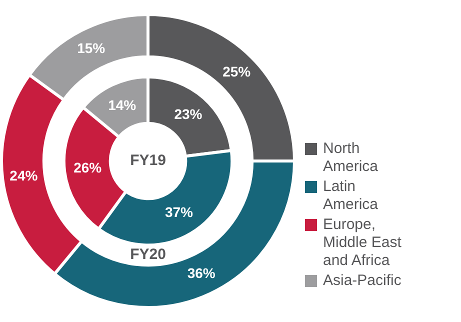 The width and height of the screenshot is (461, 322). What do you see at coordinates (362, 243) in the screenshot?
I see `legend-label: Europe, Middle East and Africa` at bounding box center [362, 243].